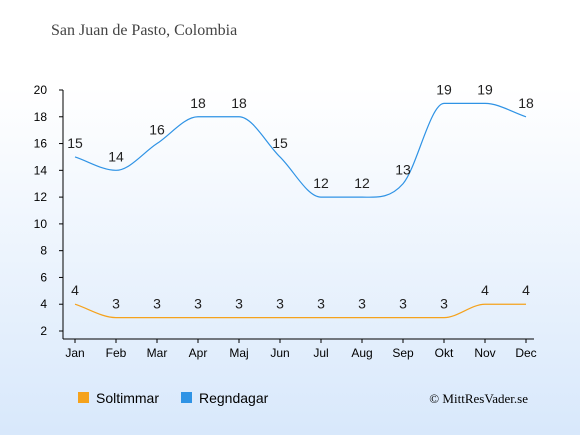 Image resolution: width=580 pixels, height=435 pixels. Describe the element at coordinates (43, 251) in the screenshot. I see `y-tick-label: 8` at that location.